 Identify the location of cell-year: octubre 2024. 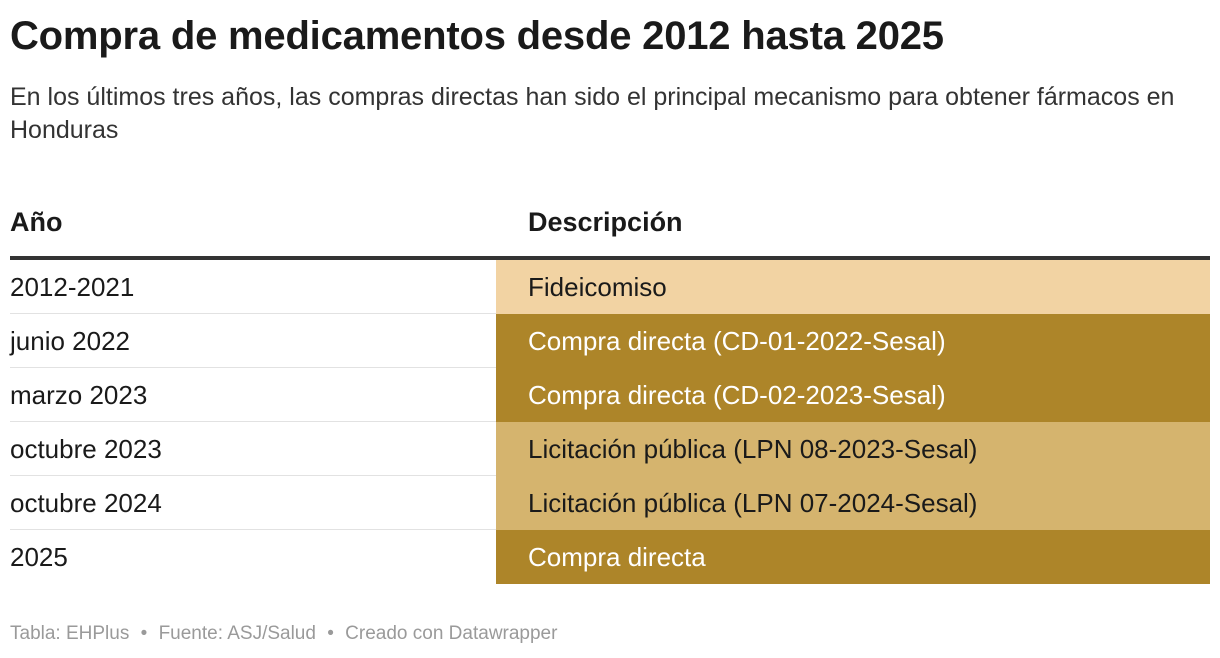
(86, 503).